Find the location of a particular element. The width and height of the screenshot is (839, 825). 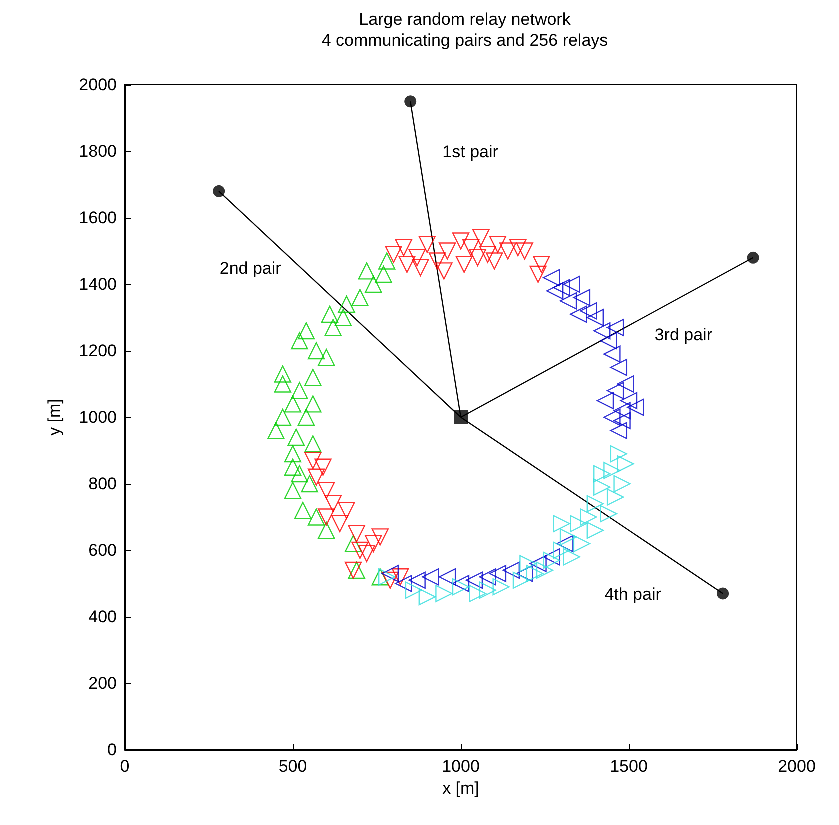

y-tick-label: 1200 is located at coordinates (98, 351).